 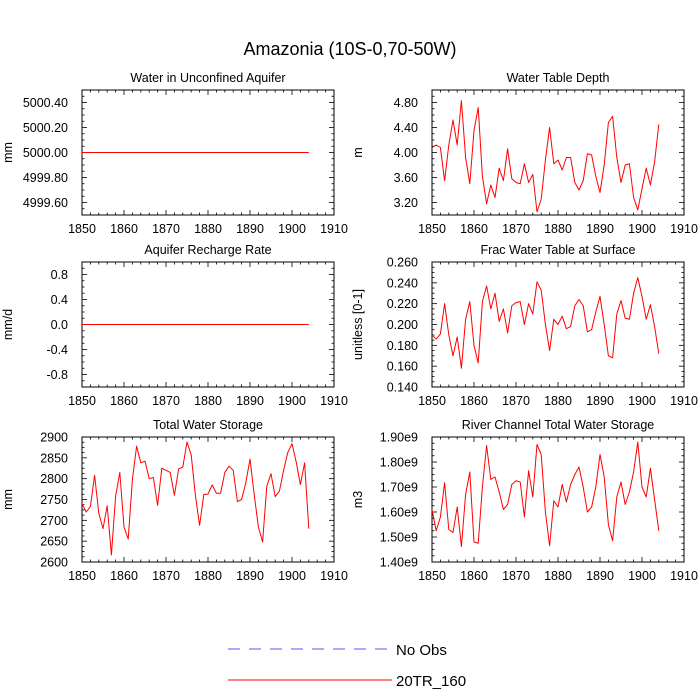 What do you see at coordinates (59, 325) in the screenshot?
I see `y-tick-label: 0.0` at bounding box center [59, 325].